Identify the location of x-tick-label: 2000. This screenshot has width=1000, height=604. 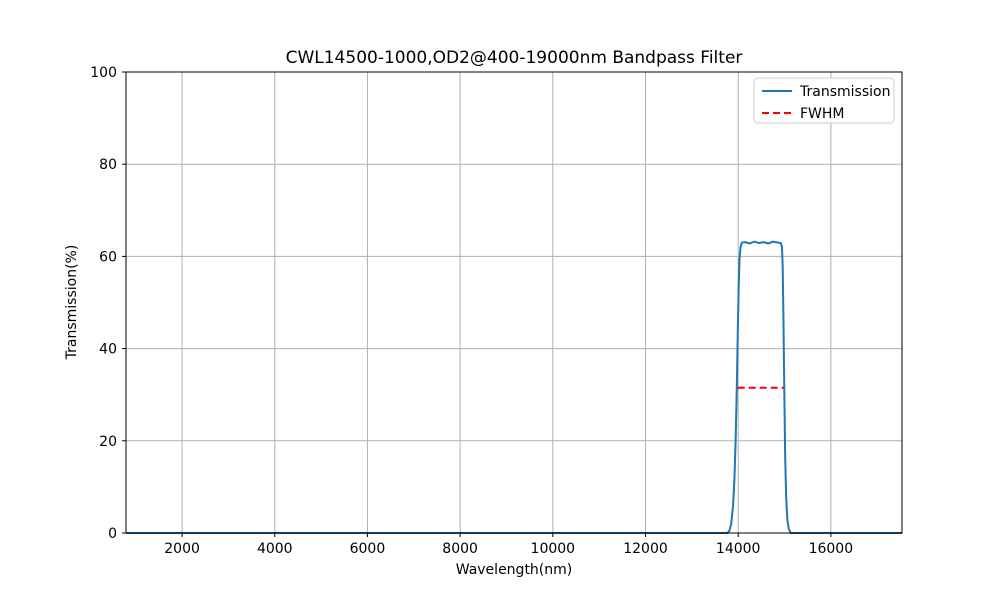
(182, 549).